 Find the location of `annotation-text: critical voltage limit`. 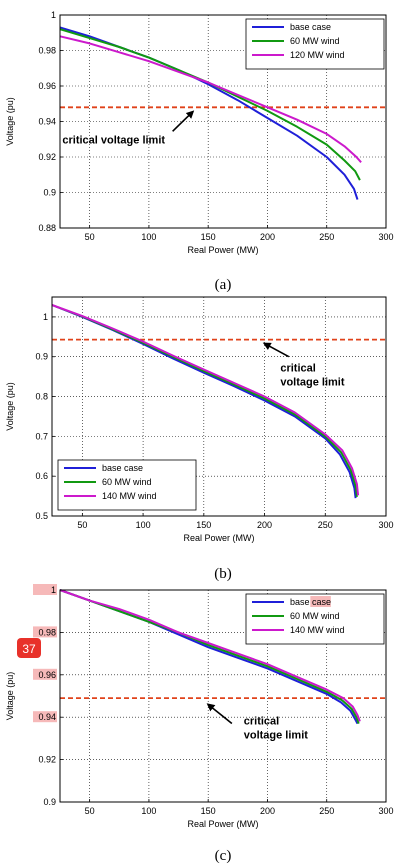

annotation-text: critical voltage limit is located at coordinates (113, 141).